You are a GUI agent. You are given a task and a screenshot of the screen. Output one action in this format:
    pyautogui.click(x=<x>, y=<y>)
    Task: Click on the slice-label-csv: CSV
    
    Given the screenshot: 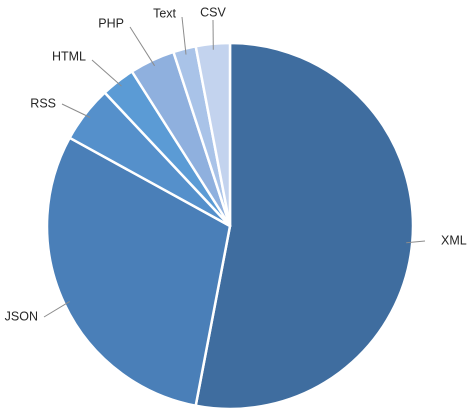 What is the action you would take?
    pyautogui.click(x=213, y=12)
    